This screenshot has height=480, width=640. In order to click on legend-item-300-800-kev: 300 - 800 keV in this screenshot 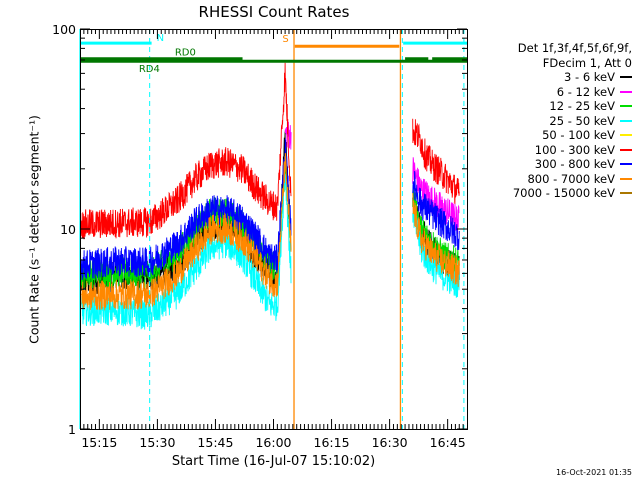, I will do `click(552, 164)`.